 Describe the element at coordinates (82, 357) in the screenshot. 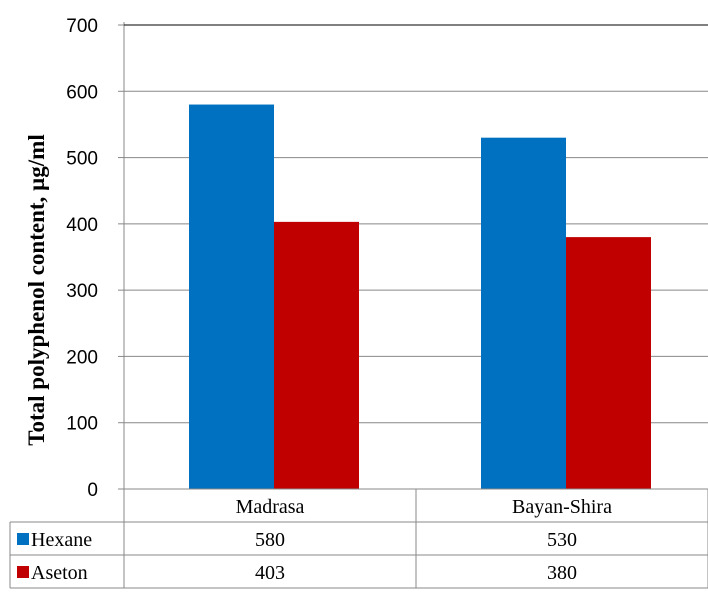

I see `y-tick-label: 200` at that location.